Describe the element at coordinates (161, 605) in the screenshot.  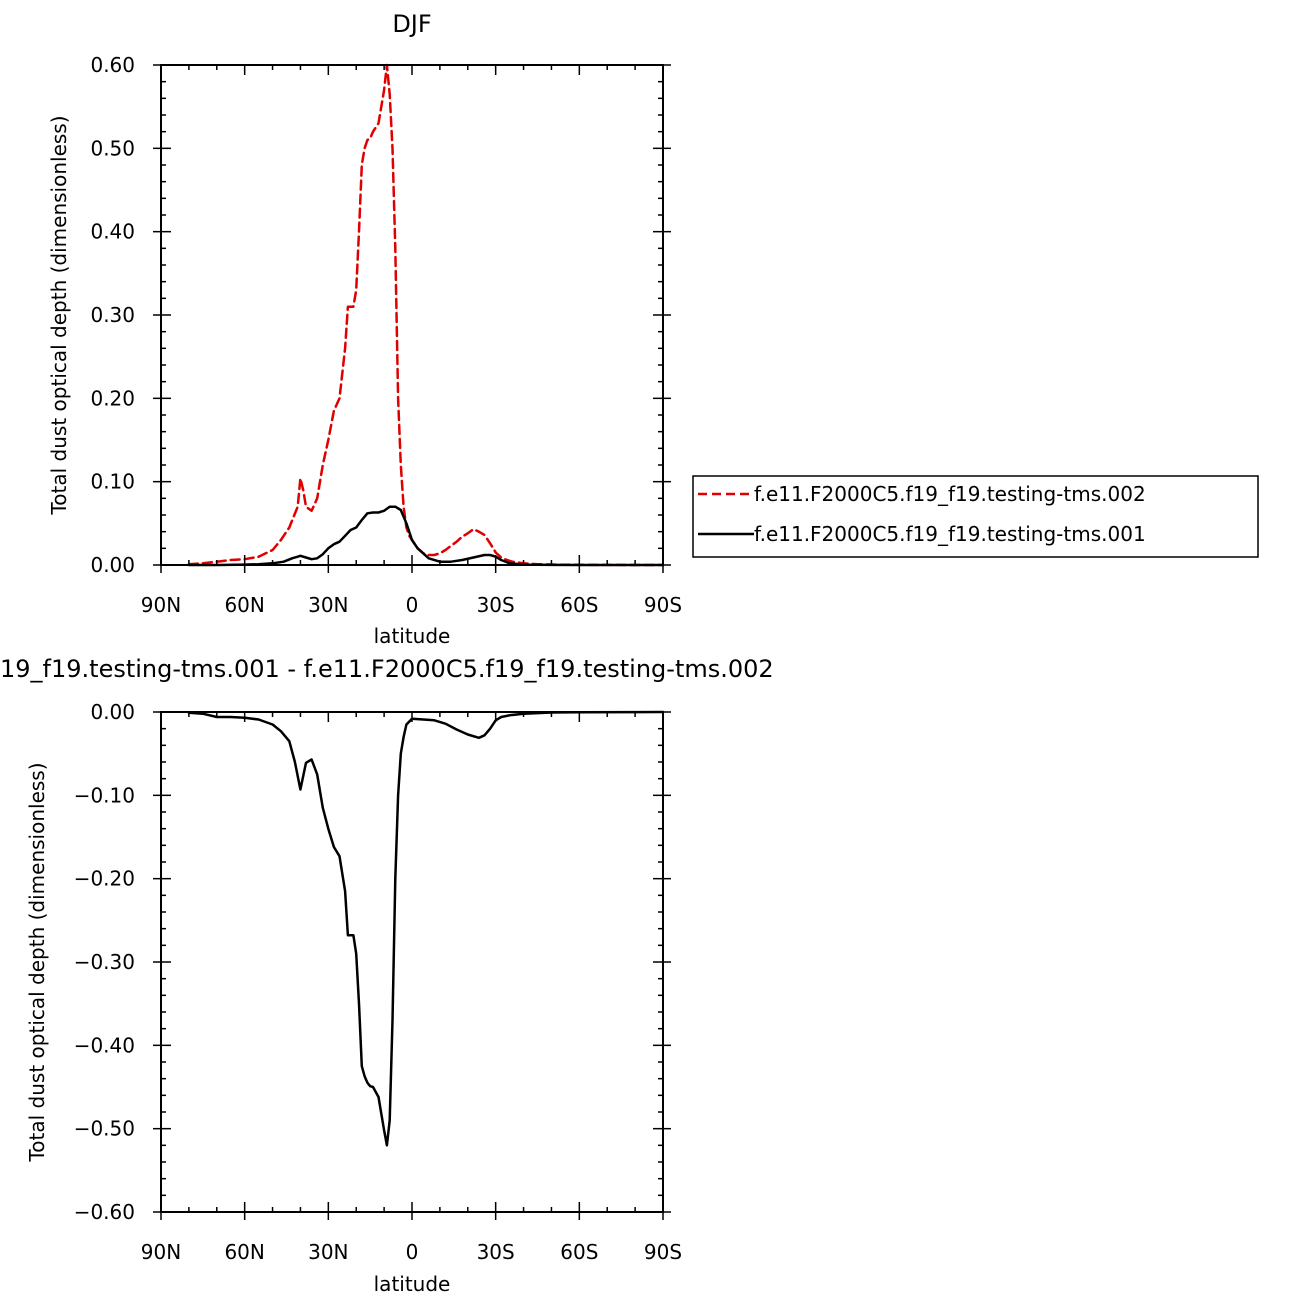
I see `top-x-tick-label: 90N` at that location.